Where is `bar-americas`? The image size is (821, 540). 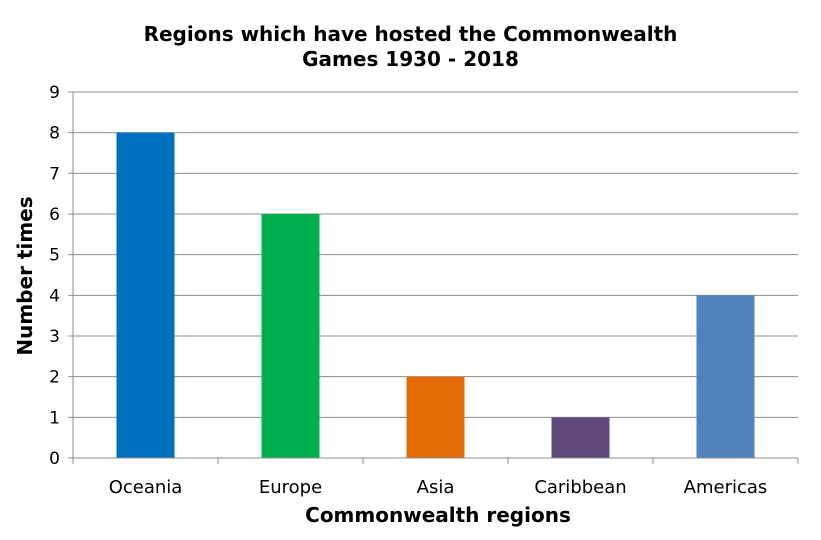
bar-americas is located at coordinates (725, 376).